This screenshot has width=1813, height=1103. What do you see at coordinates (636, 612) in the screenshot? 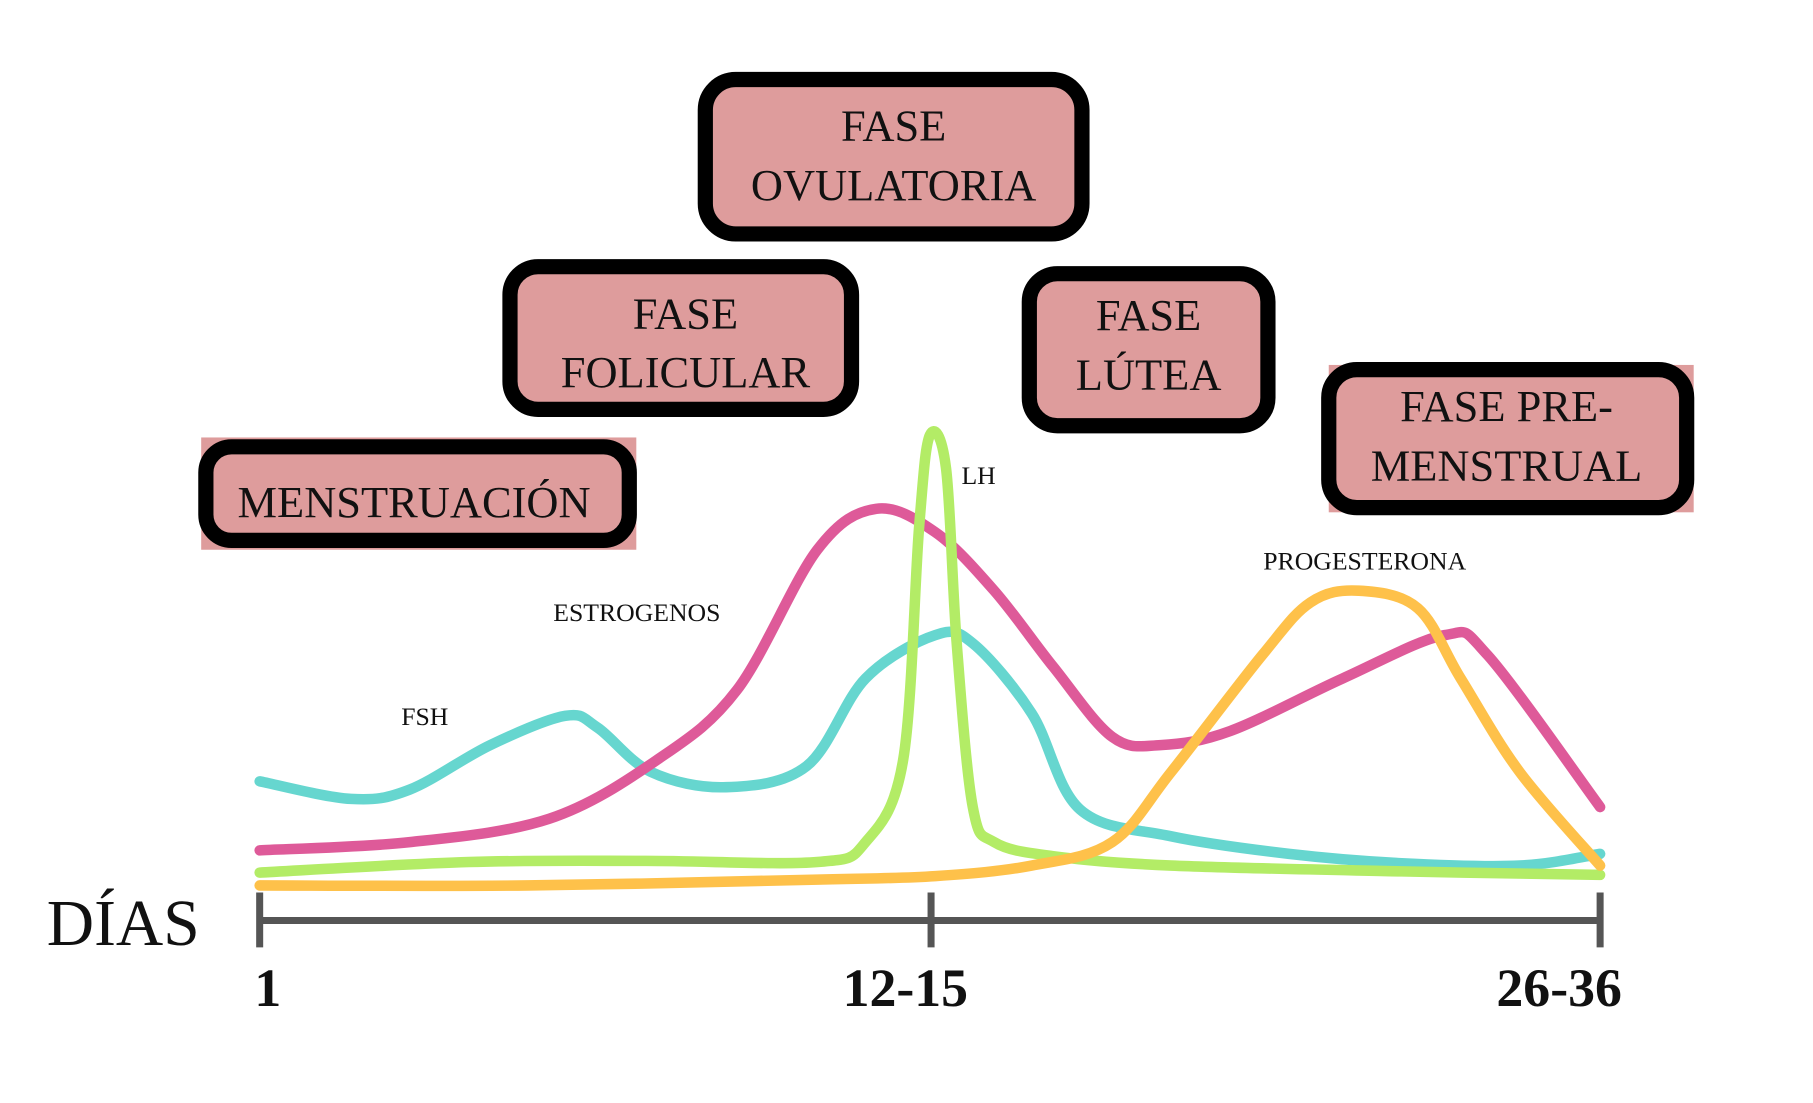
I see `series-label-estrogenos: ESTROGENOS` at bounding box center [636, 612].